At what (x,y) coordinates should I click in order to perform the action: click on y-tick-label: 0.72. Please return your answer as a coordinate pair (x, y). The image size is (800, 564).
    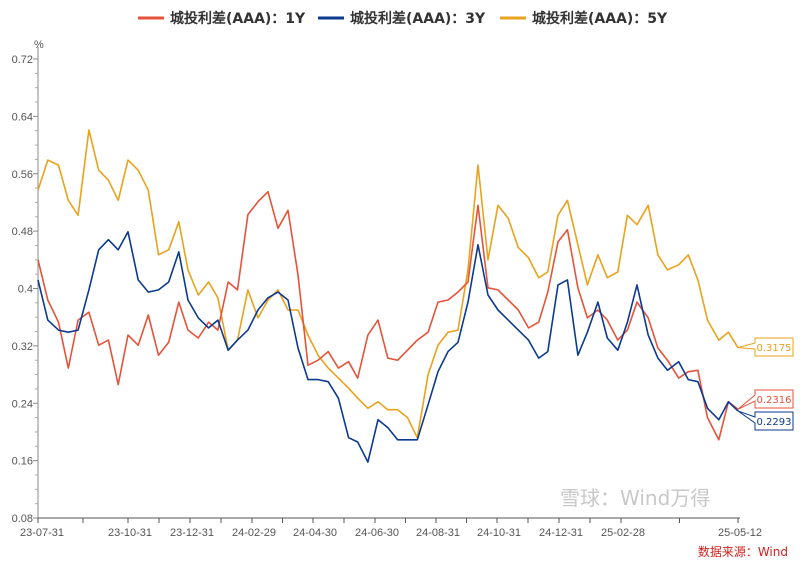
    Looking at the image, I should click on (22, 60).